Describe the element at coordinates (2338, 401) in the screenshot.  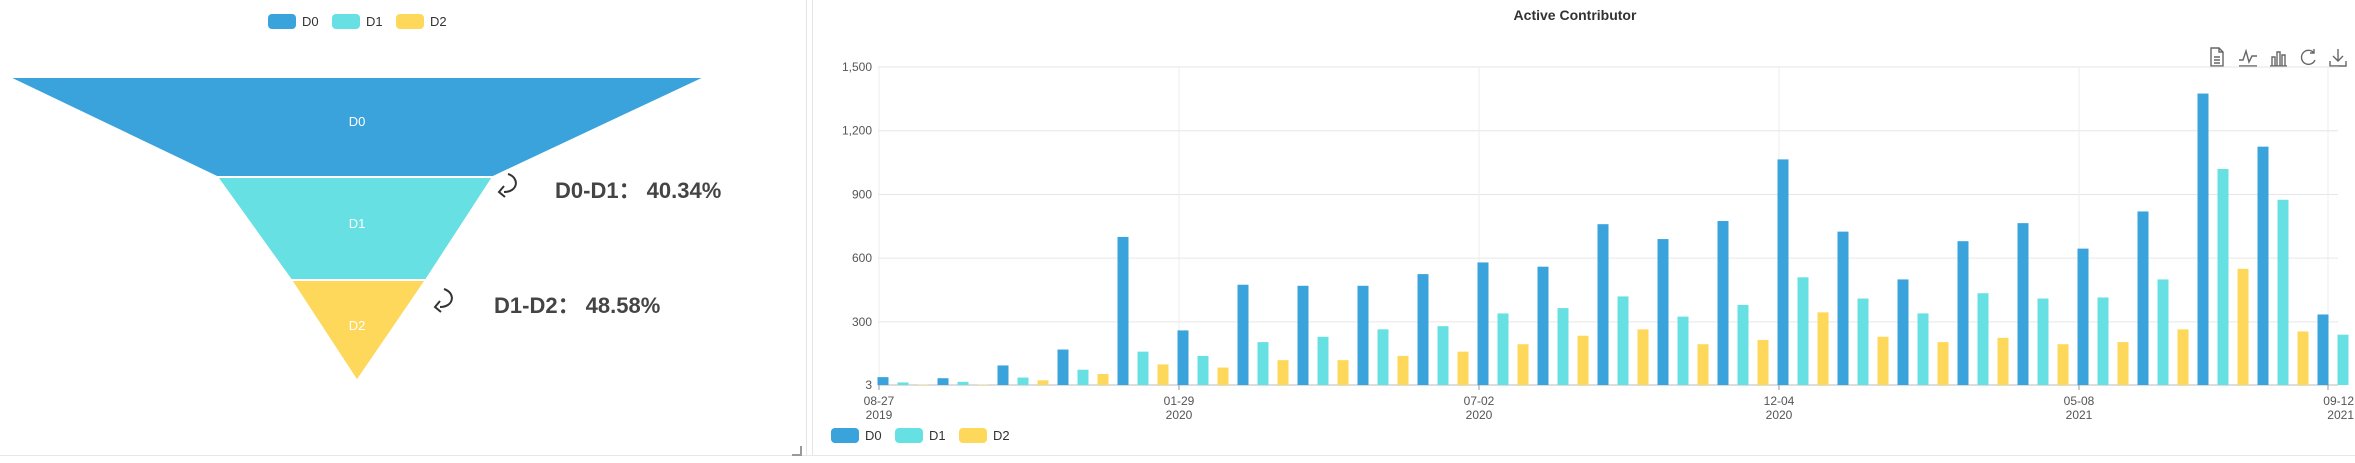
I see `x-tick-label: 09-12` at that location.